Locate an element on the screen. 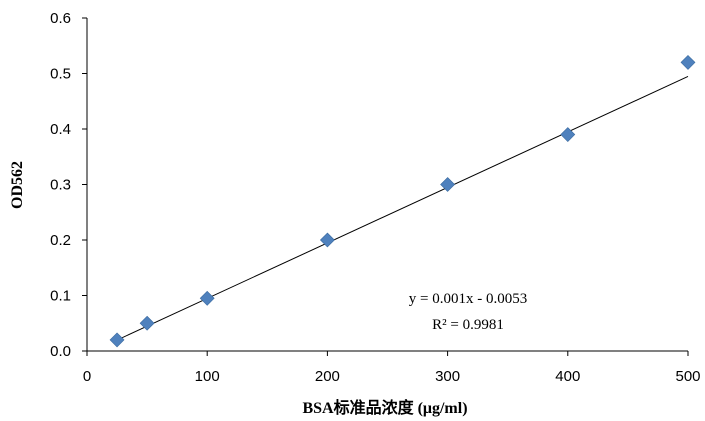 This screenshot has width=705, height=421. y-axis-title: OD562 is located at coordinates (17, 185).